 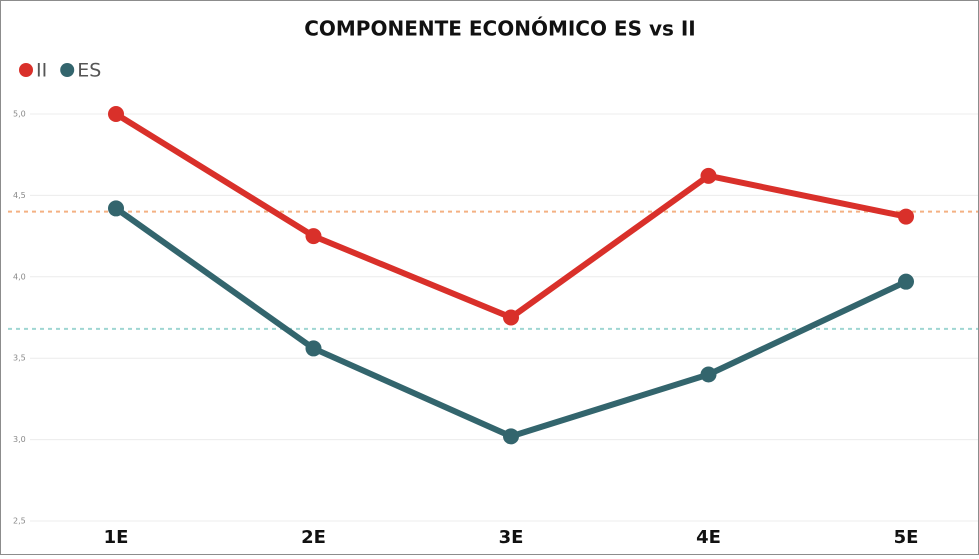 What do you see at coordinates (41, 71) in the screenshot?
I see `legend-label: II` at bounding box center [41, 71].